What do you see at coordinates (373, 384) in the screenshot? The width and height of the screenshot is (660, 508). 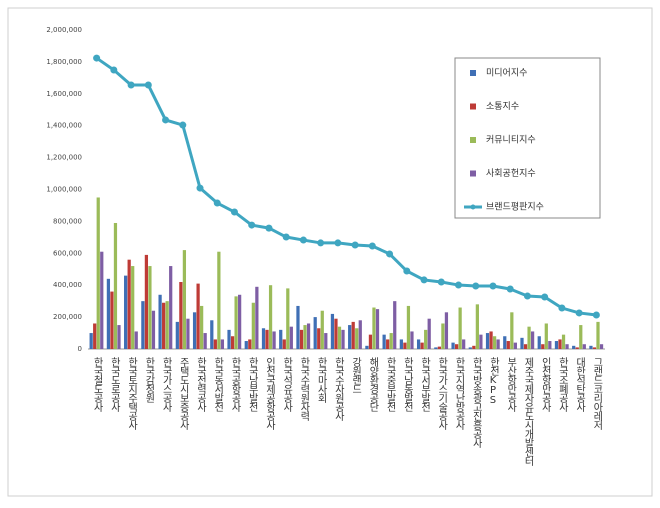 I see `x-tick-label: 해양환경공단` at bounding box center [373, 384].